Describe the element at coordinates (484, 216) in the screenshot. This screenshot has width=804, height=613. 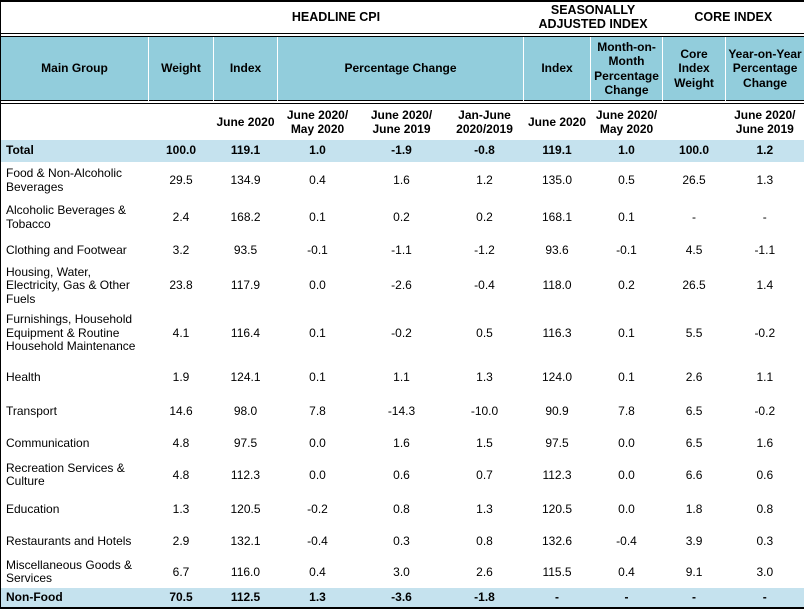
I see `cell-value: 0.2` at that location.